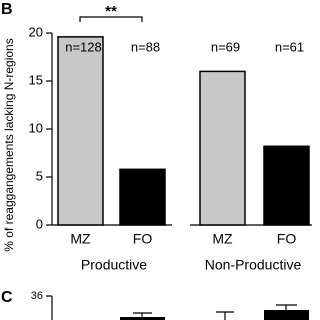 This screenshot has height=320, width=320. Describe the element at coordinates (36, 79) in the screenshot. I see `y-tick-label: 15` at that location.